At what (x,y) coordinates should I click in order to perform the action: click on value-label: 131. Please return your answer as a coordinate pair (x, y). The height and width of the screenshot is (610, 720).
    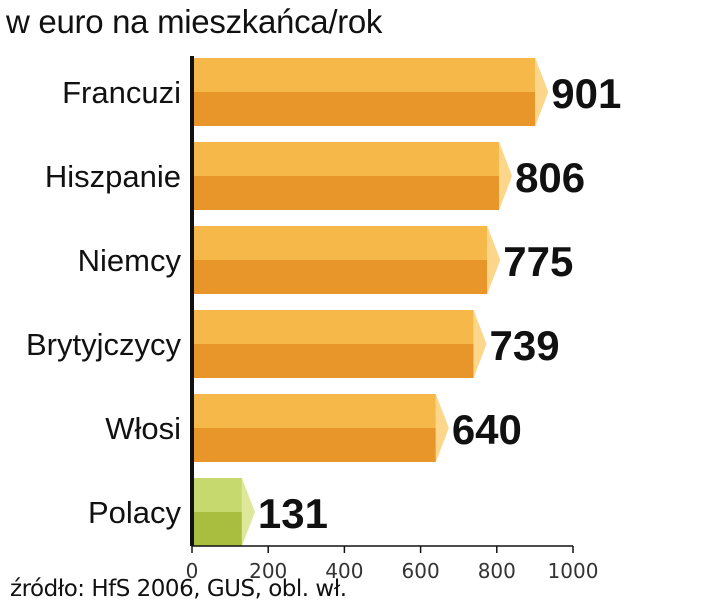
    Looking at the image, I should click on (293, 513).